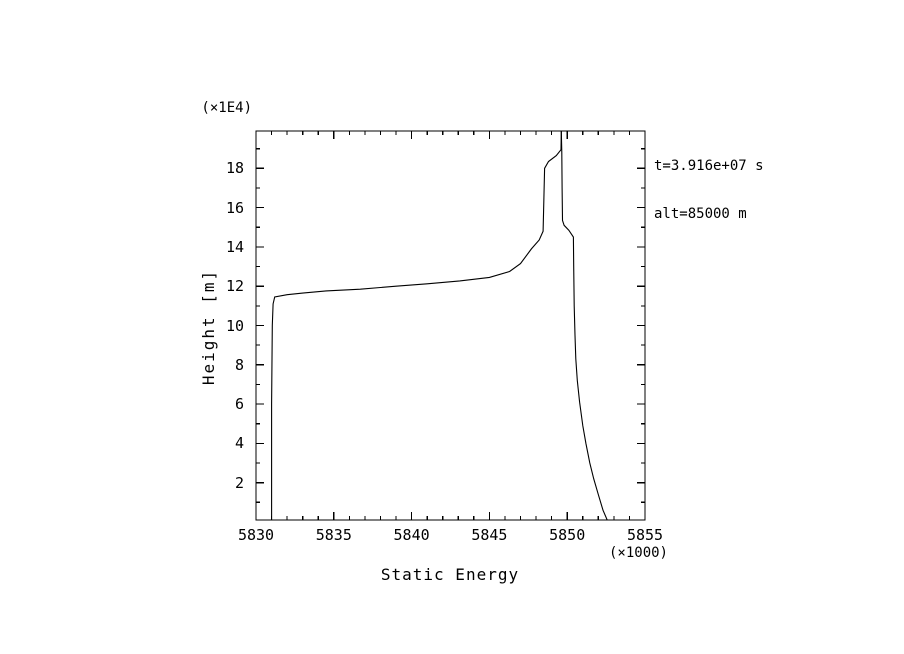 The width and height of the screenshot is (904, 654). Describe the element at coordinates (234, 325) in the screenshot. I see `y-tick-label: 10` at that location.